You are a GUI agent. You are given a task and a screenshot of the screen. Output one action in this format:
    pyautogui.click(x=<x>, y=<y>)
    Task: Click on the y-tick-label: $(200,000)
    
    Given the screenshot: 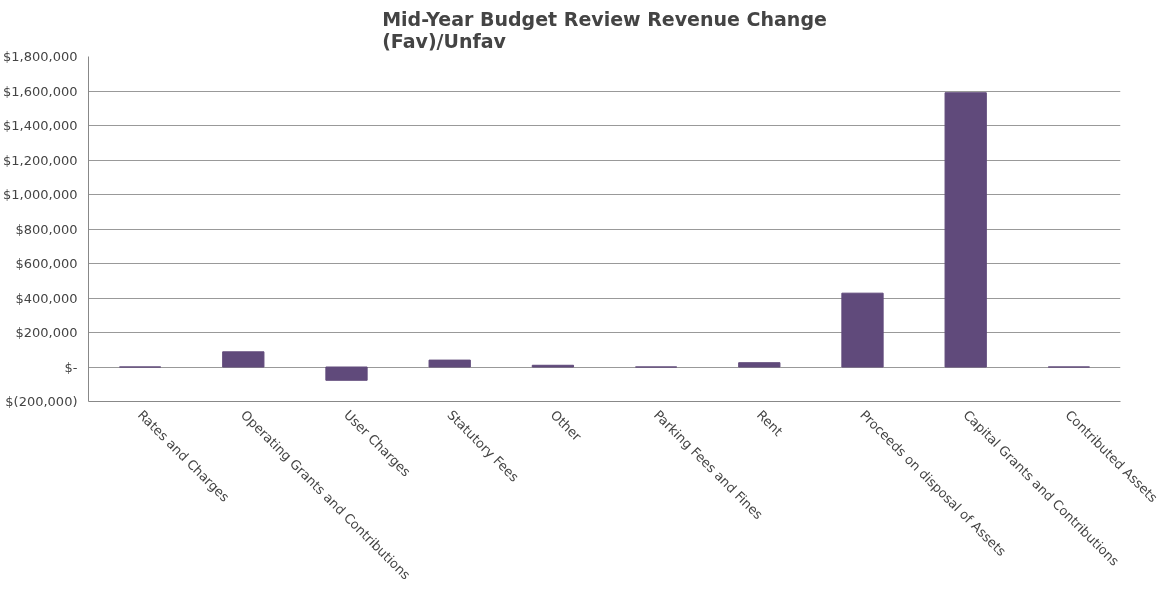 What is the action you would take?
    pyautogui.click(x=41, y=401)
    